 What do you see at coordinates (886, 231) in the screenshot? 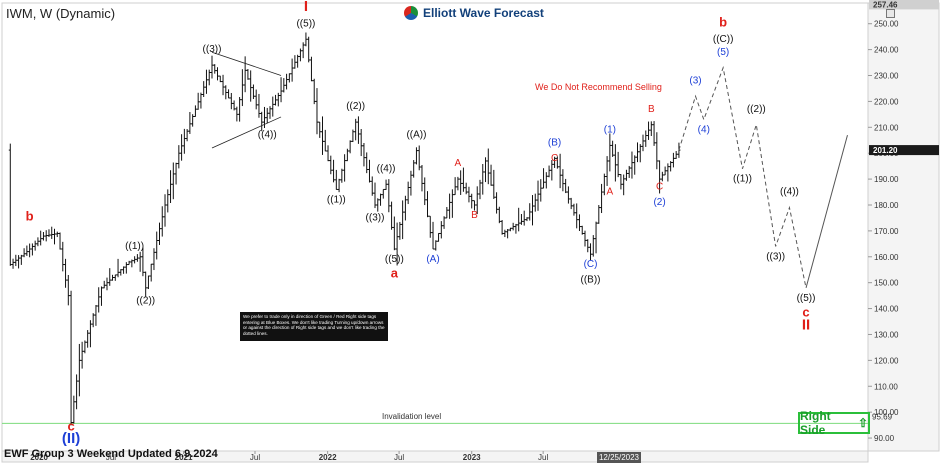
I see `y-tick-label: 170.00` at bounding box center [886, 231].